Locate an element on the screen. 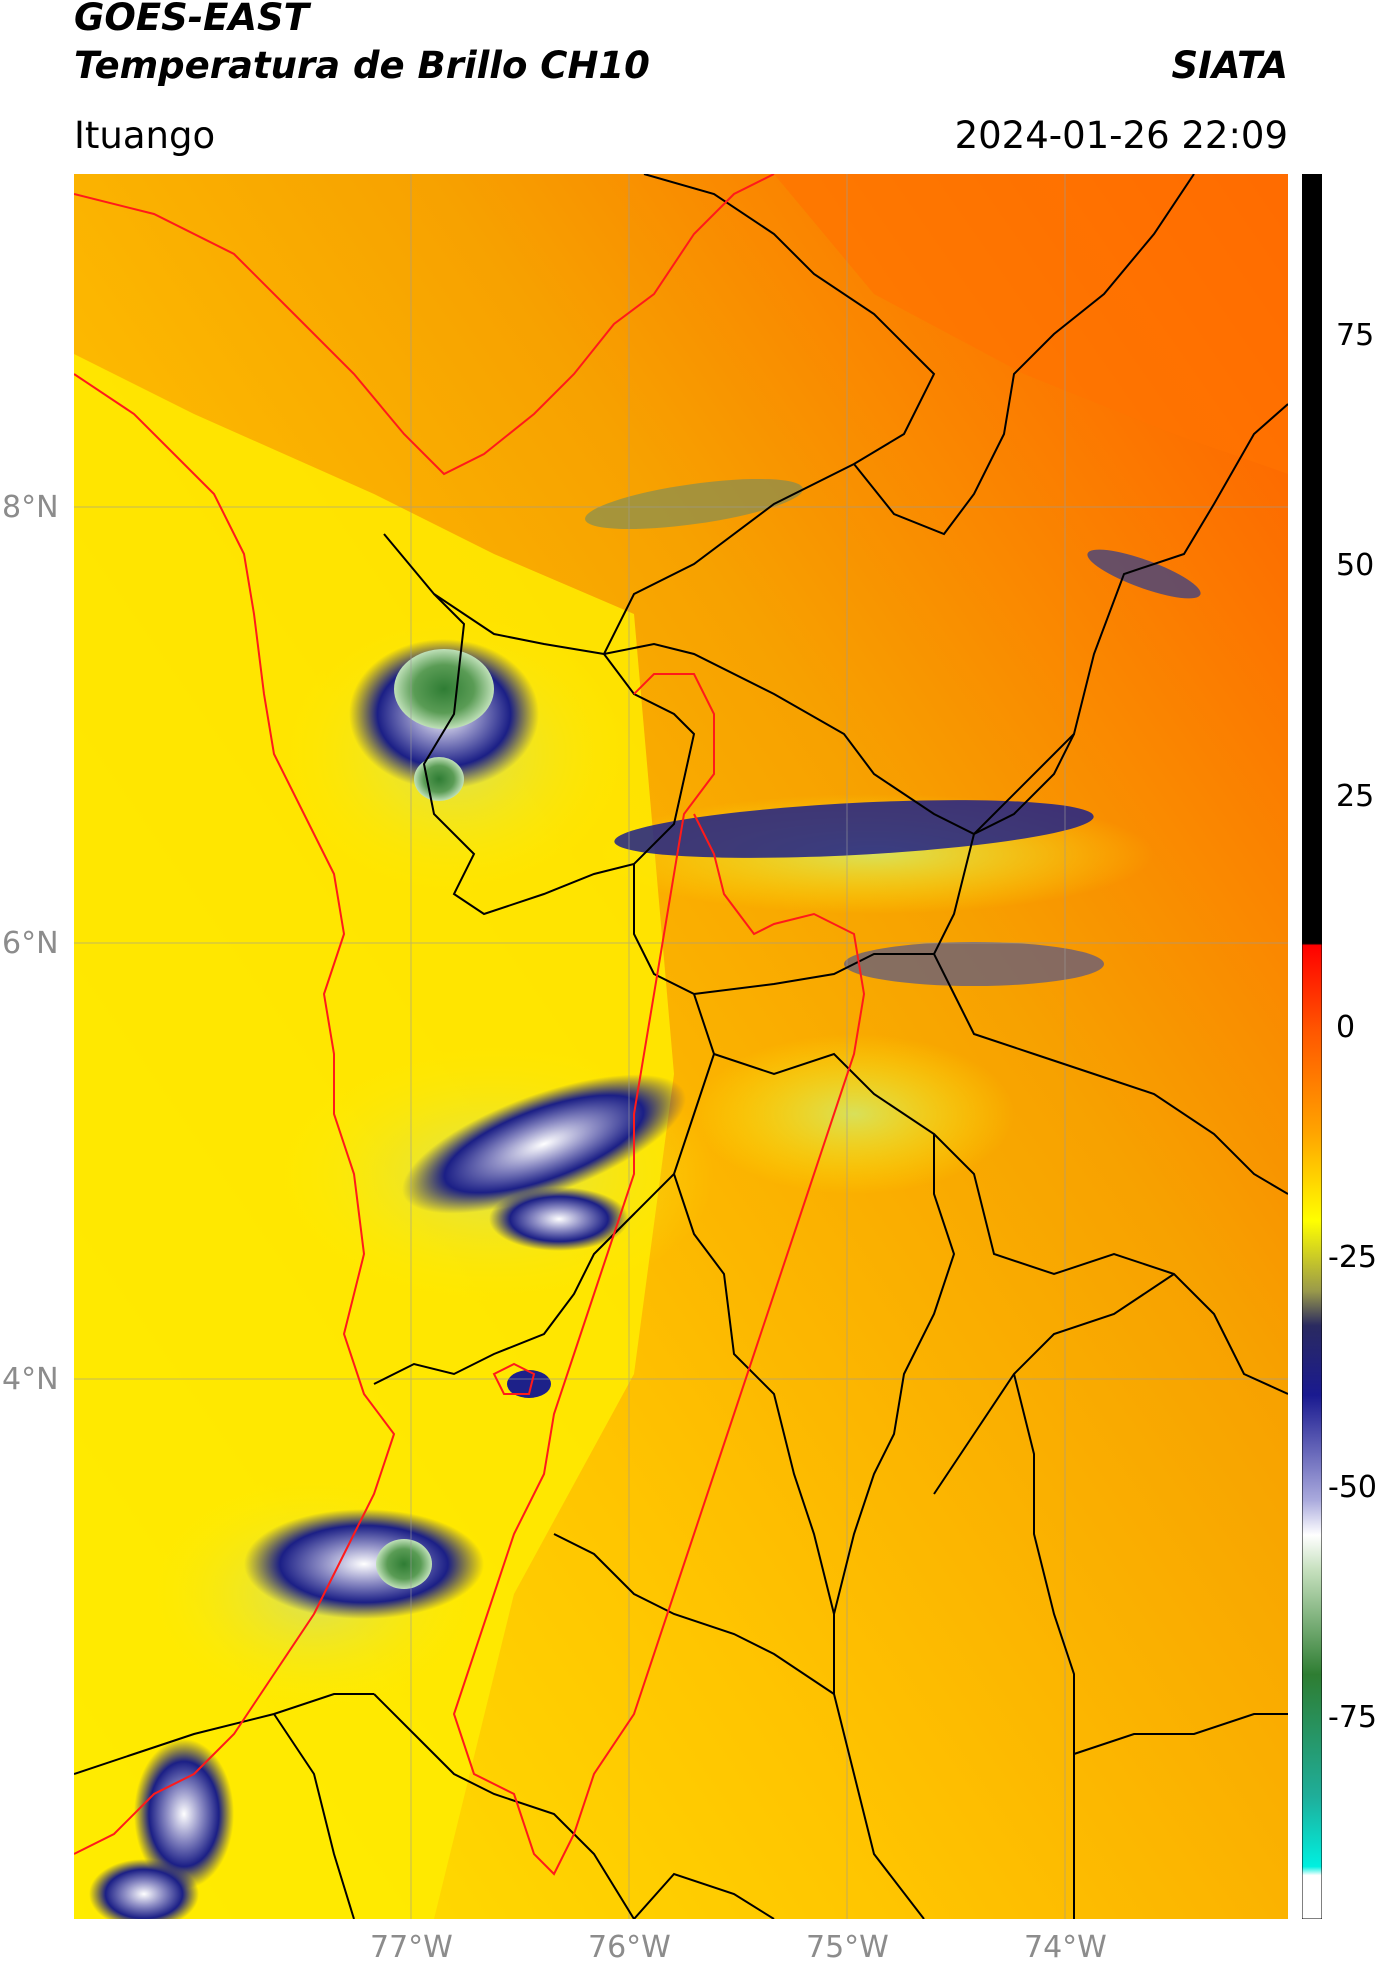 This screenshot has width=1384, height=1981. lon-label-75W: 75°W is located at coordinates (847, 1947).